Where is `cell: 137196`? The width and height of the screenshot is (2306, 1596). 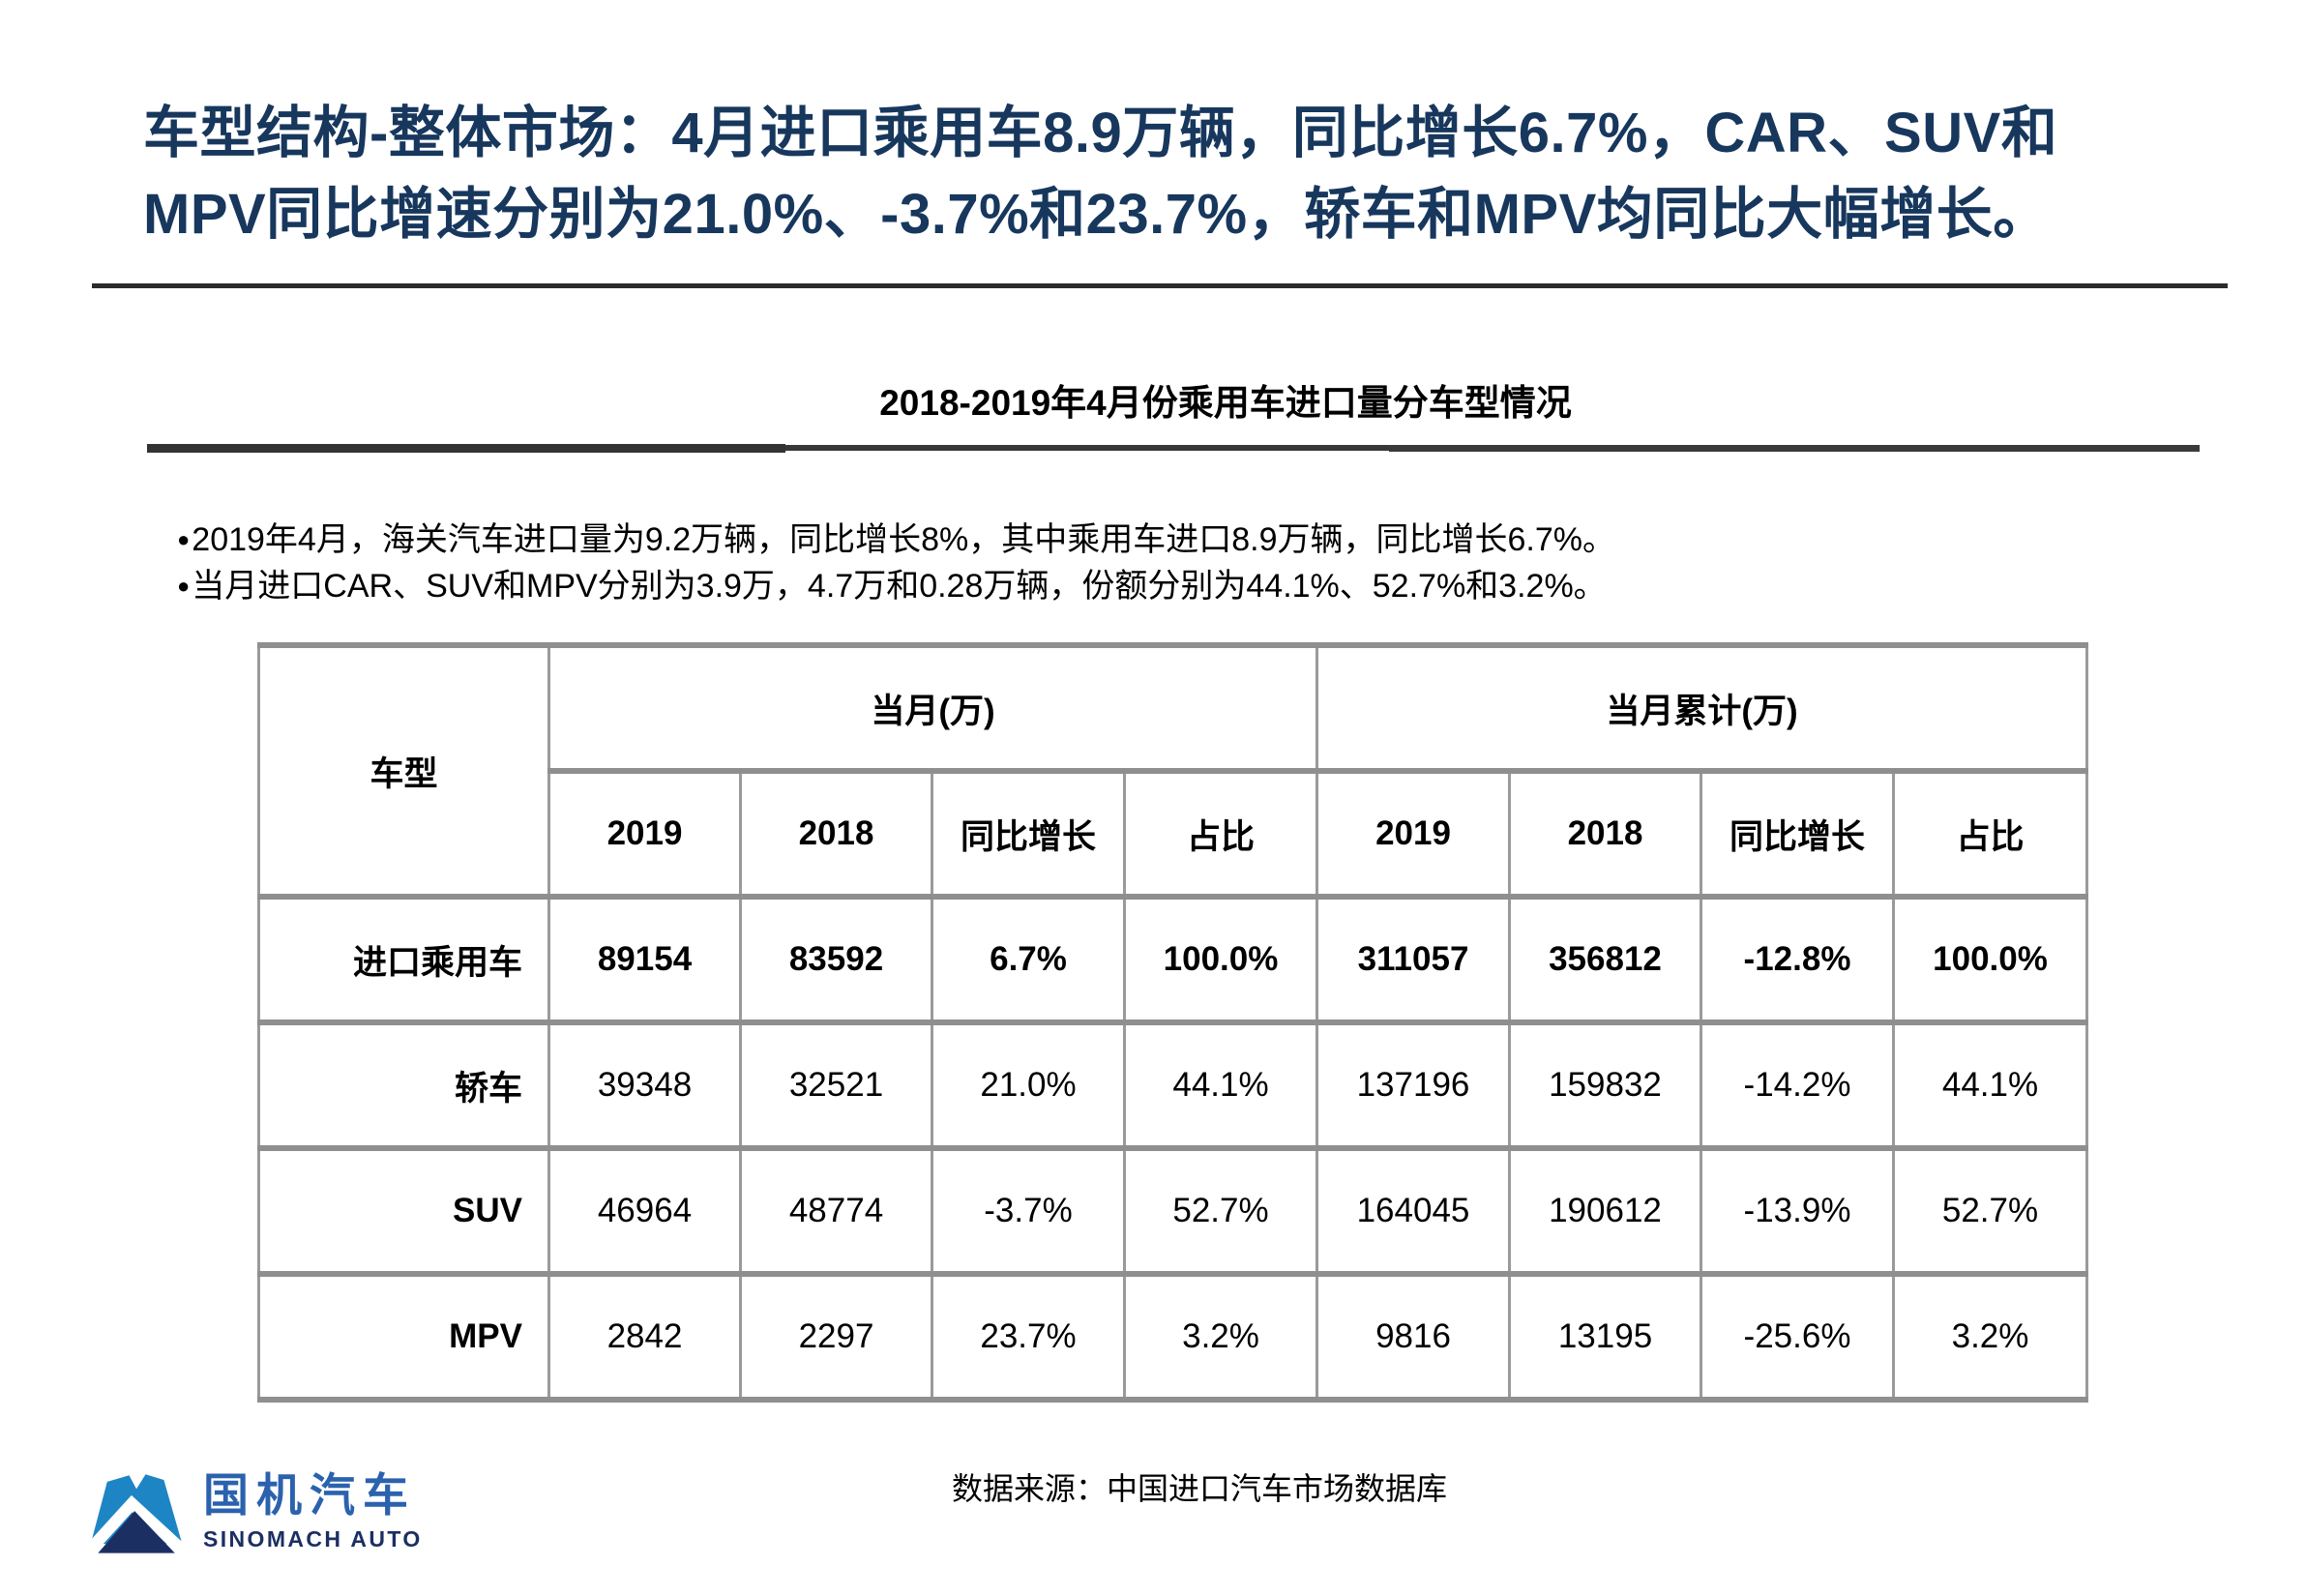 cell: 137196 is located at coordinates (1413, 1085).